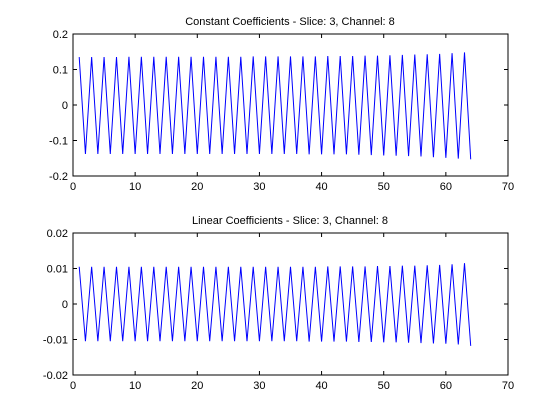  Describe the element at coordinates (57, 270) in the screenshot. I see `y-tick-label: 0.01` at that location.